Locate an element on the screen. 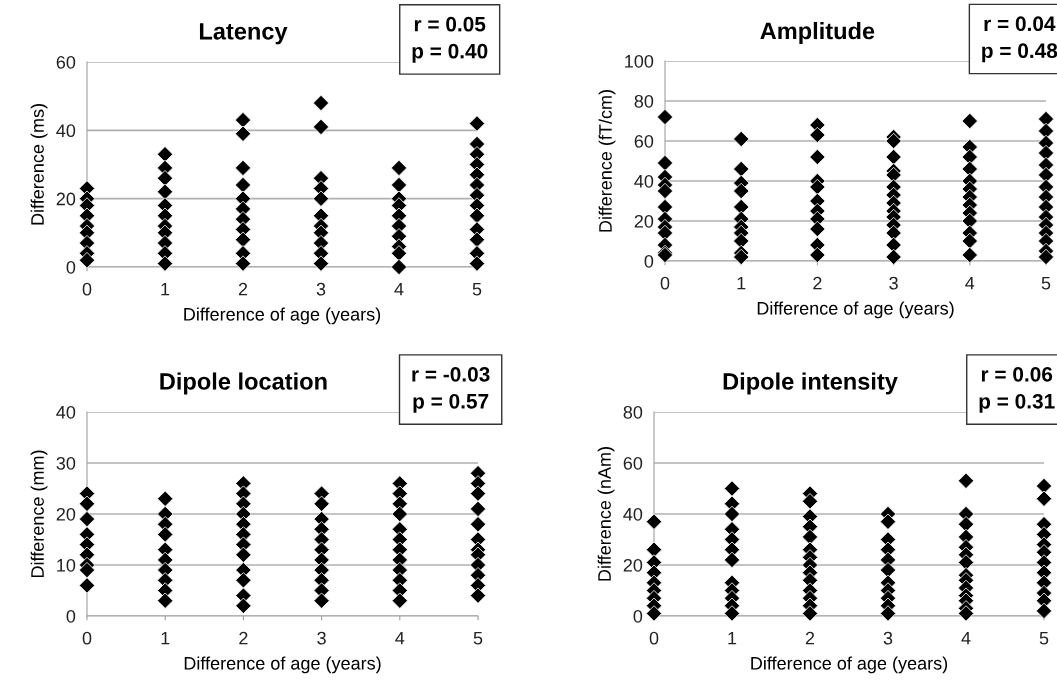 Image resolution: width=1057 pixels, height=695 pixels. chart-title: Amplitude is located at coordinates (817, 33).